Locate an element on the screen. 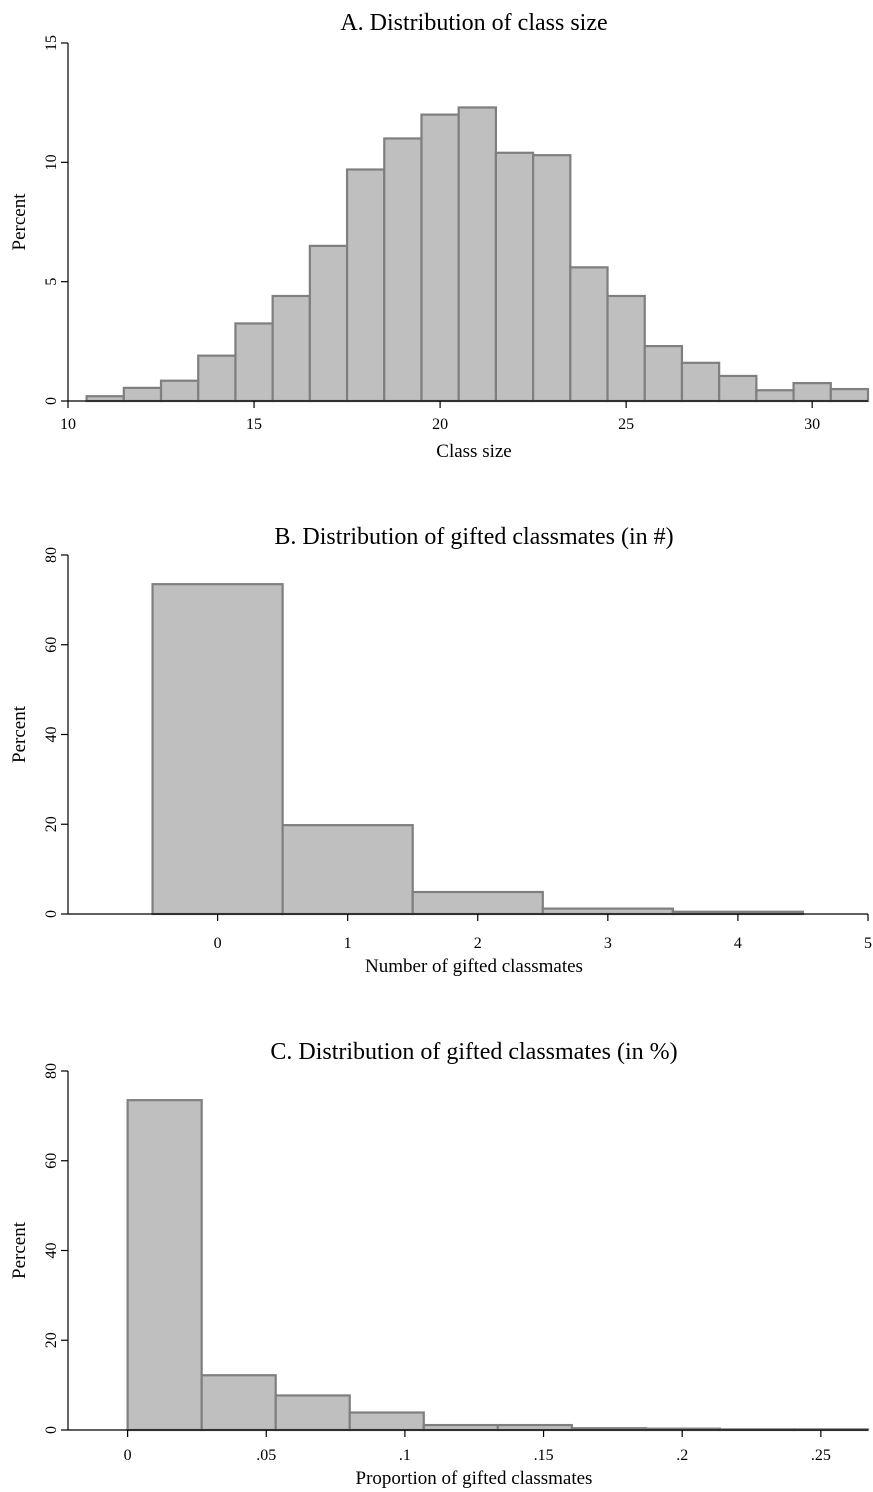  chart-title: A. Distribution of class size is located at coordinates (473, 23).